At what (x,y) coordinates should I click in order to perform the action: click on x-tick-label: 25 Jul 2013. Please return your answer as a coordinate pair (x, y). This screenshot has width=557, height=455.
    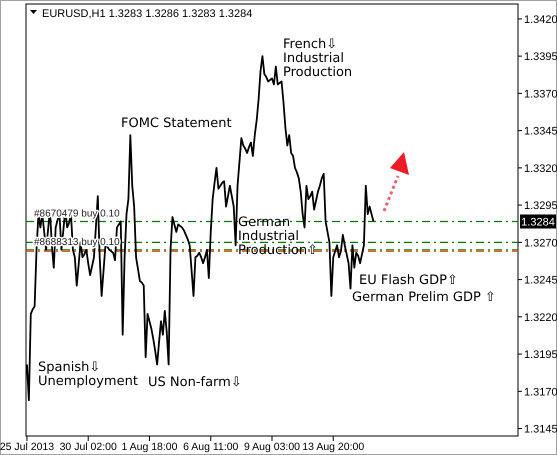
    Looking at the image, I should click on (27, 447).